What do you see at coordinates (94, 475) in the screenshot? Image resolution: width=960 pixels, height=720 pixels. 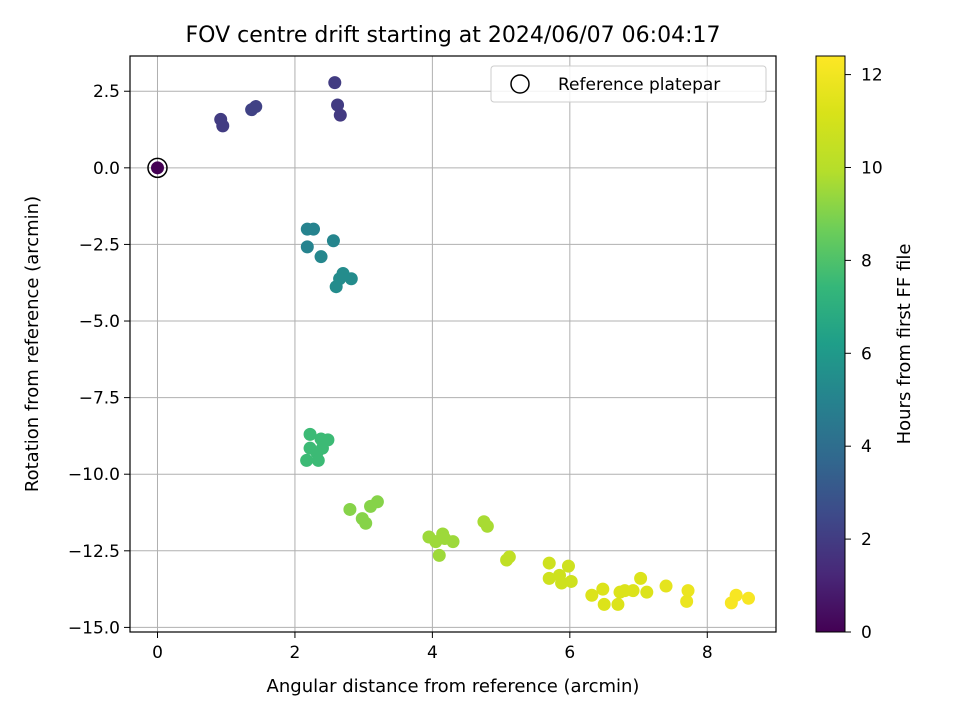 I see `y-tick-label: −10.0` at bounding box center [94, 475].